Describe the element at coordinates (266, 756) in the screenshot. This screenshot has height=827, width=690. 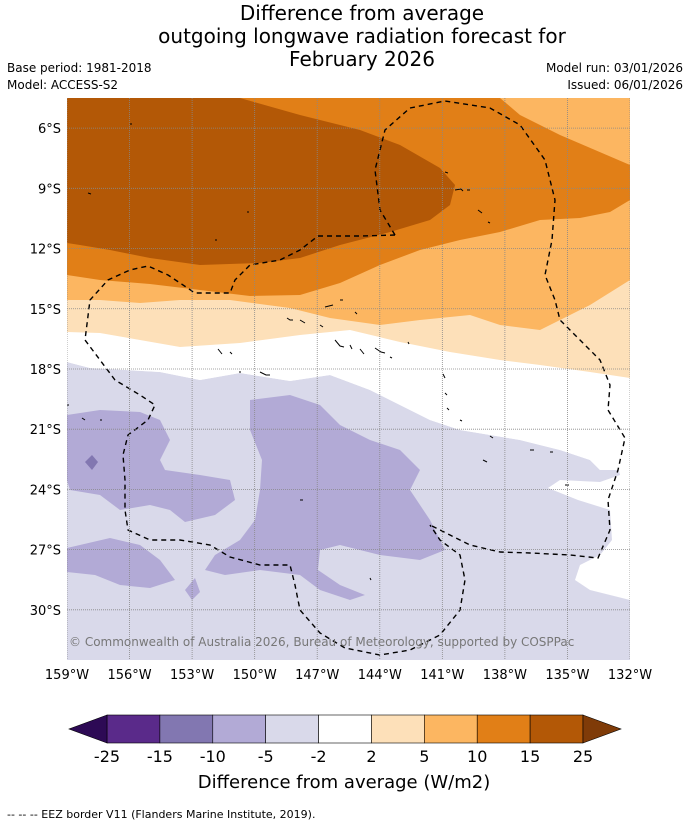
I see `colorbar-tick-label: -5` at that location.